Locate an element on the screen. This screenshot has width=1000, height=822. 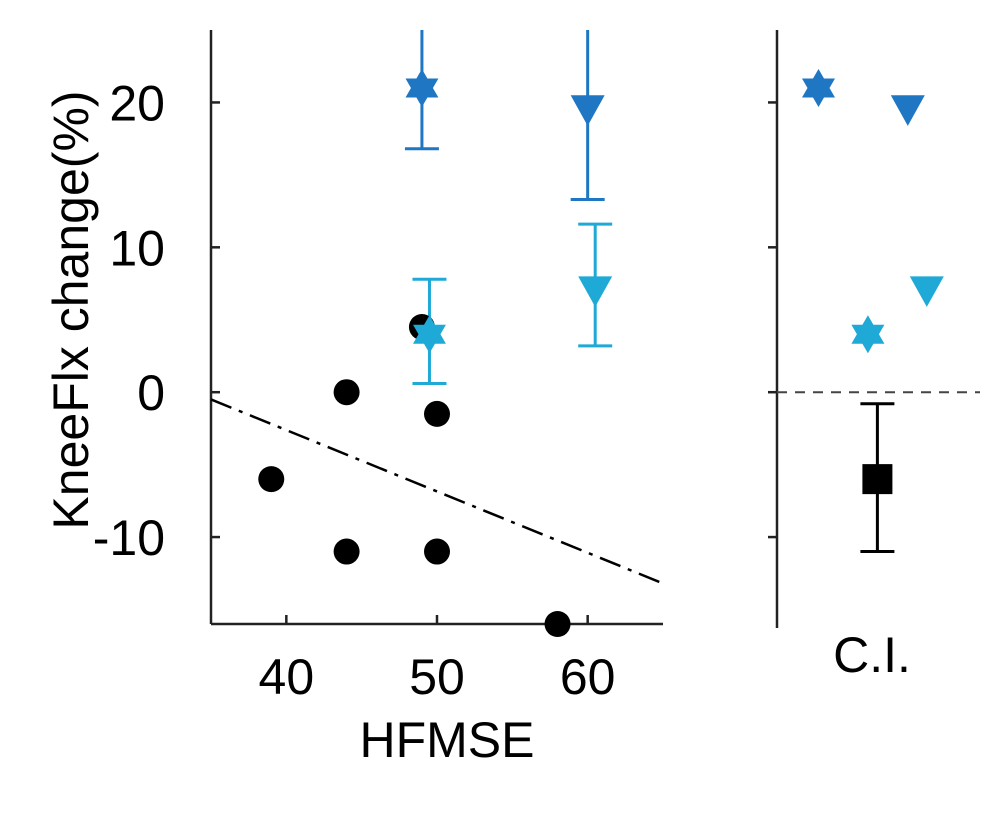
ci-point-star-2-0-tri-down is located at coordinates (868, 339).